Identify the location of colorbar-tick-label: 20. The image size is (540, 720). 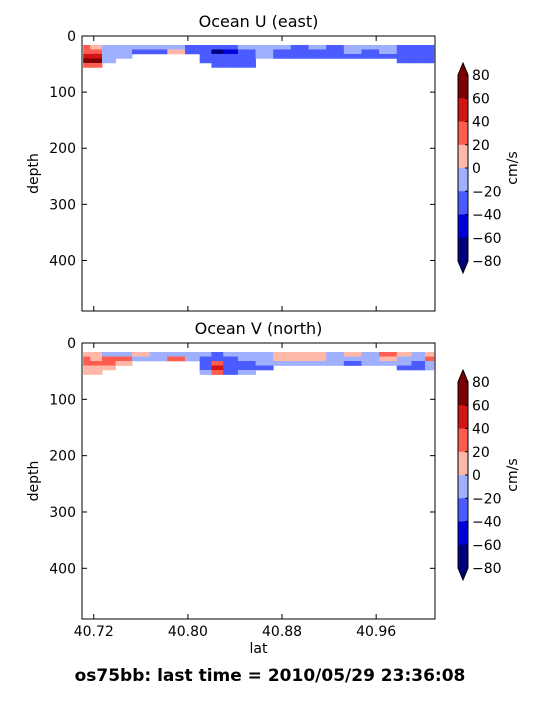
(481, 146).